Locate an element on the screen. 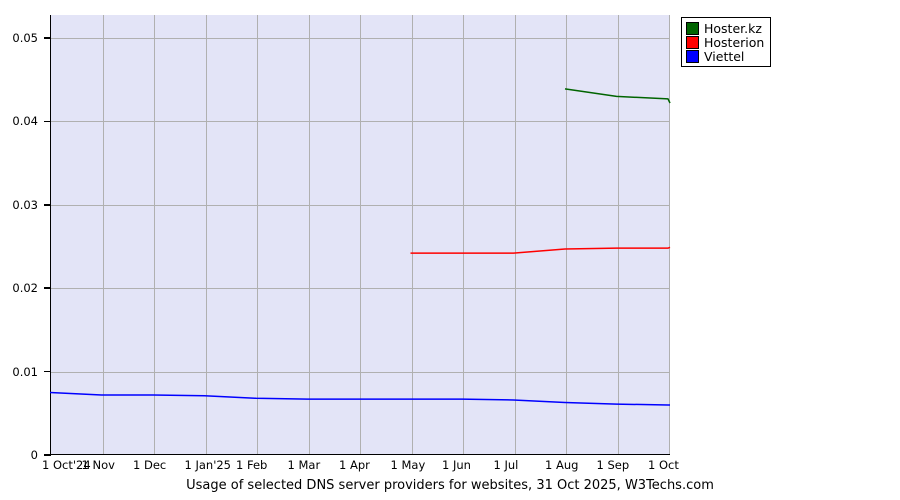 This screenshot has width=900, height=500. x-axis-tick-label: 1 Jun is located at coordinates (456, 465).